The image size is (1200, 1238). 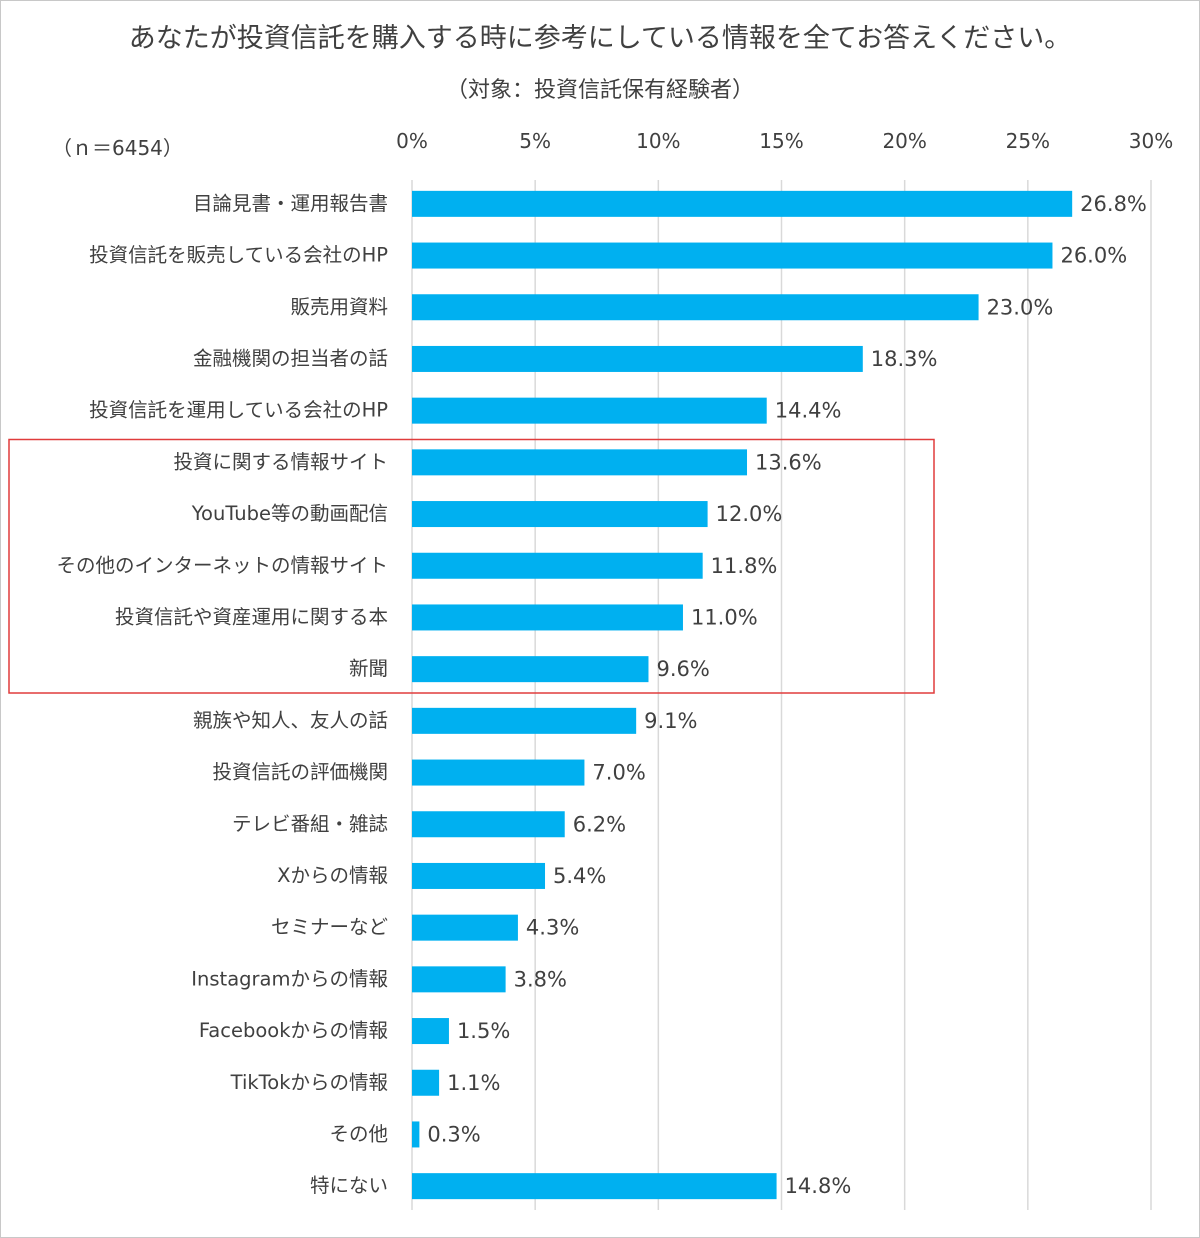 I want to click on sample-size-note: （ｎ＝6454）, so click(x=117, y=148).